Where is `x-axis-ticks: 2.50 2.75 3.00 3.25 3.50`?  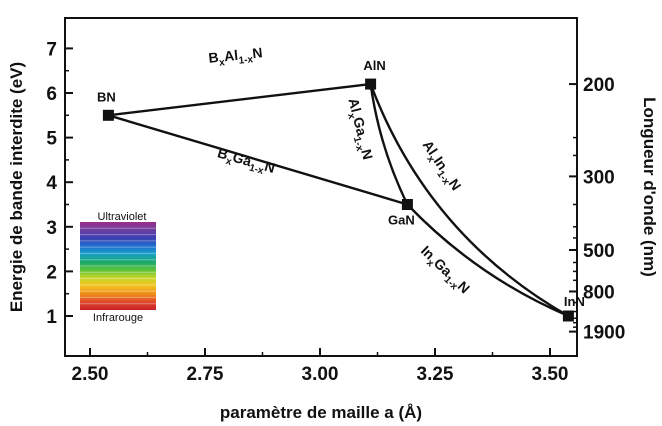 x-axis-ticks: 2.50 2.75 3.00 3.25 3.50 is located at coordinates (320, 366).